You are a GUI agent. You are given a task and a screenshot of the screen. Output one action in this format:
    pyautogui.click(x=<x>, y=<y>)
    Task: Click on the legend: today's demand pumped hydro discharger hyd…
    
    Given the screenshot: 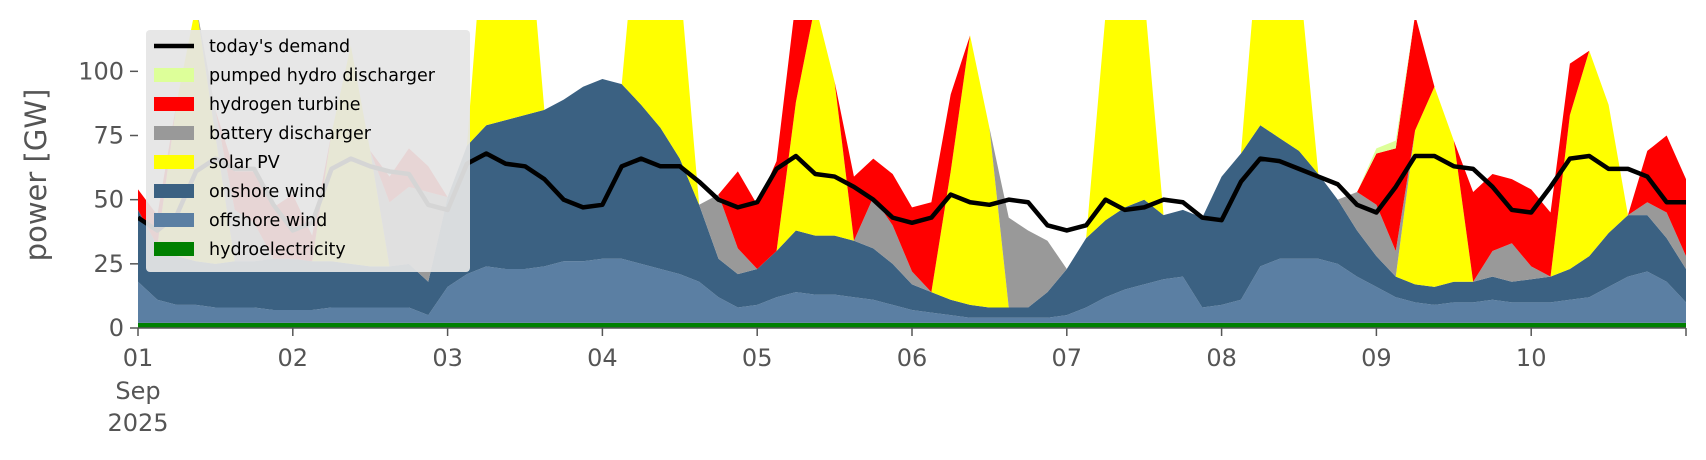 What is the action you would take?
    pyautogui.click(x=308, y=151)
    